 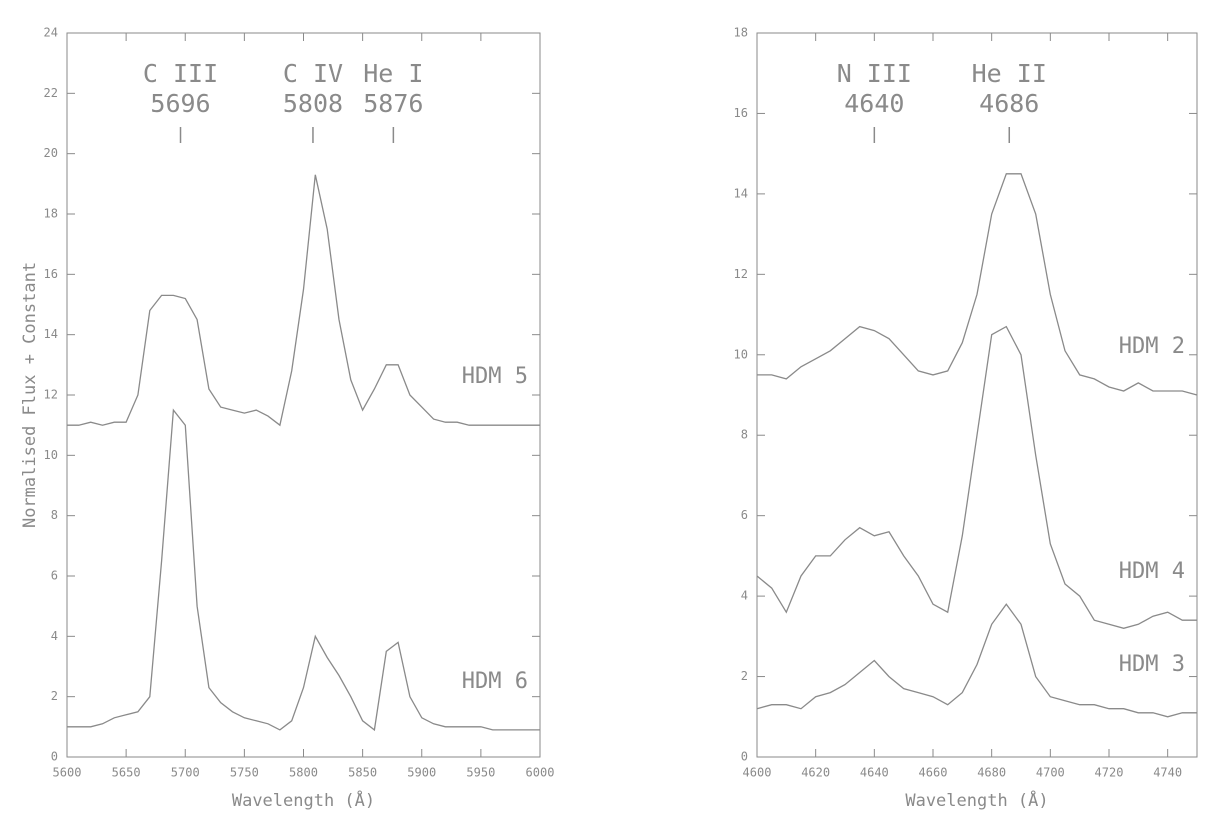 What do you see at coordinates (51, 33) in the screenshot?
I see `y-tick-label: 24` at bounding box center [51, 33].